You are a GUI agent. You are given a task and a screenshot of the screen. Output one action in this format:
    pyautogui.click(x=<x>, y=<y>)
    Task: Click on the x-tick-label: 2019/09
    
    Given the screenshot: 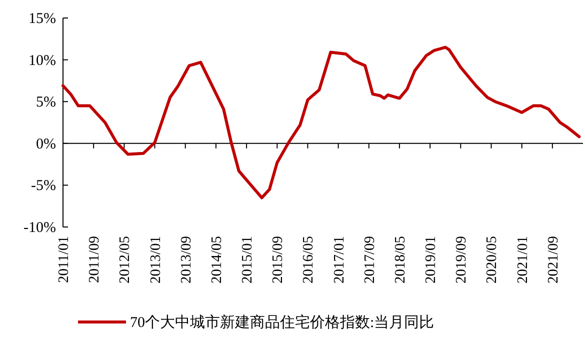 What is the action you would take?
    pyautogui.click(x=462, y=260)
    